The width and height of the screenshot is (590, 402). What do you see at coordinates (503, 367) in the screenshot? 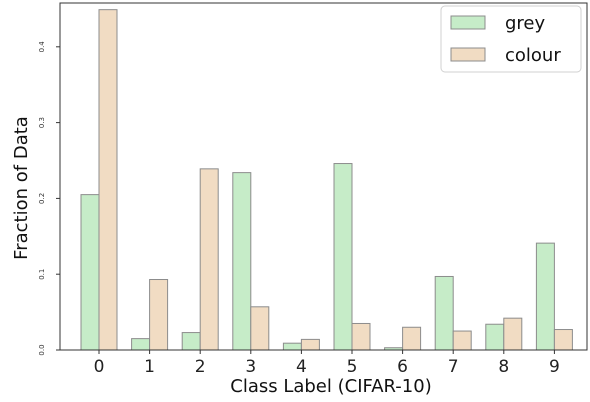
I see `x-tick-label: 8` at bounding box center [503, 367].